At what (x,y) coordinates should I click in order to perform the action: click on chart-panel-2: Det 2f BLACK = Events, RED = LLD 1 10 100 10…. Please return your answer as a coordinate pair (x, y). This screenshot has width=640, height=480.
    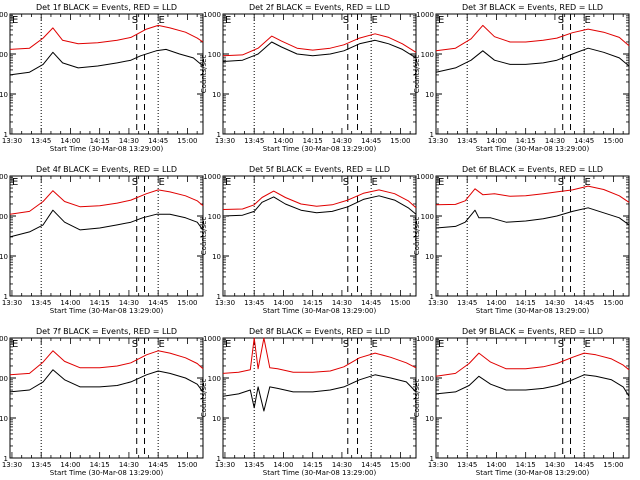
    Looking at the image, I should click on (308, 78).